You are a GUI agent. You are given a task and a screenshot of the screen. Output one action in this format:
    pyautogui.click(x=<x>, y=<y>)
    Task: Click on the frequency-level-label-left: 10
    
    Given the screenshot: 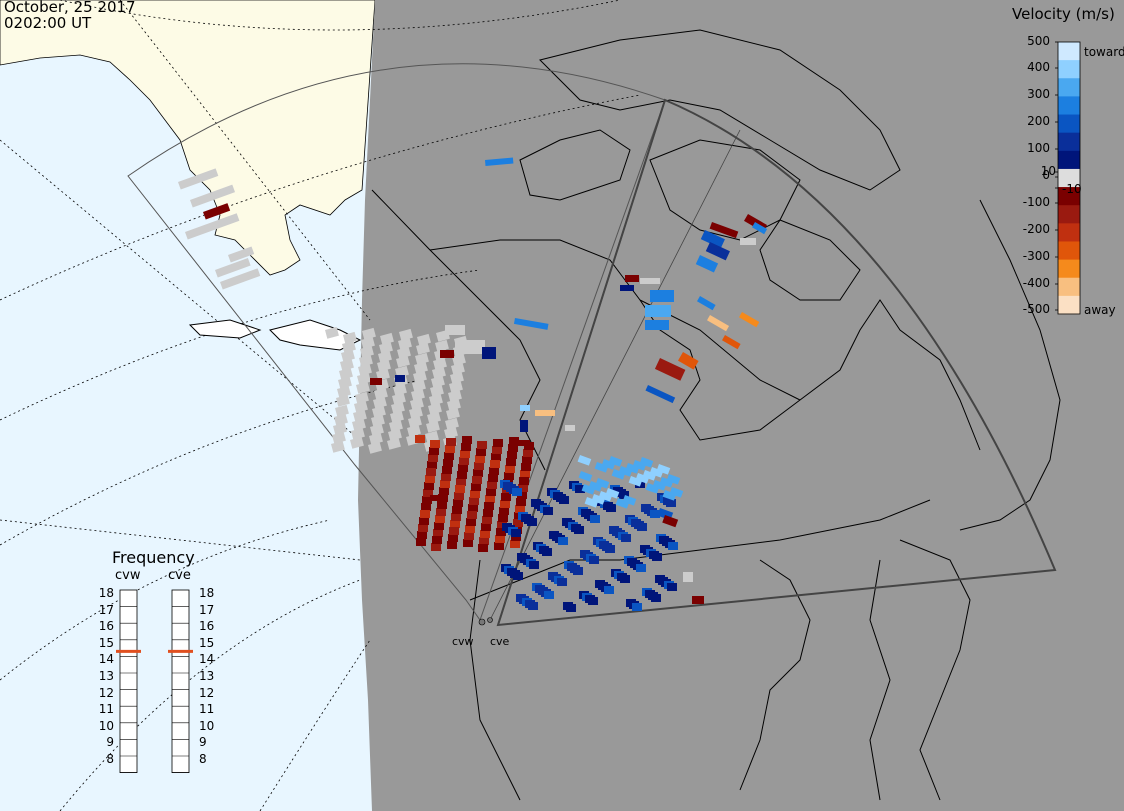 What is the action you would take?
    pyautogui.click(x=106, y=725)
    